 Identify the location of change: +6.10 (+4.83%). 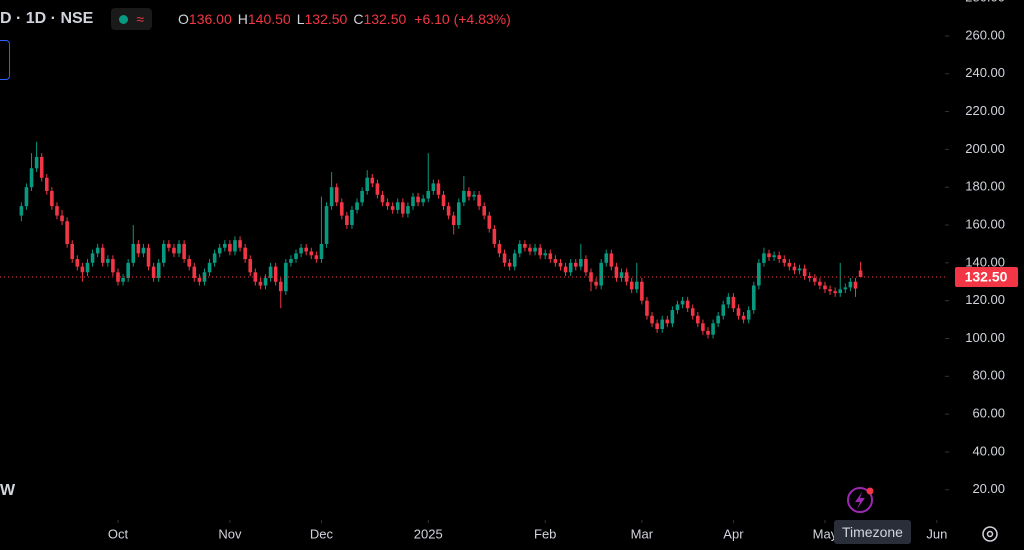
(462, 19).